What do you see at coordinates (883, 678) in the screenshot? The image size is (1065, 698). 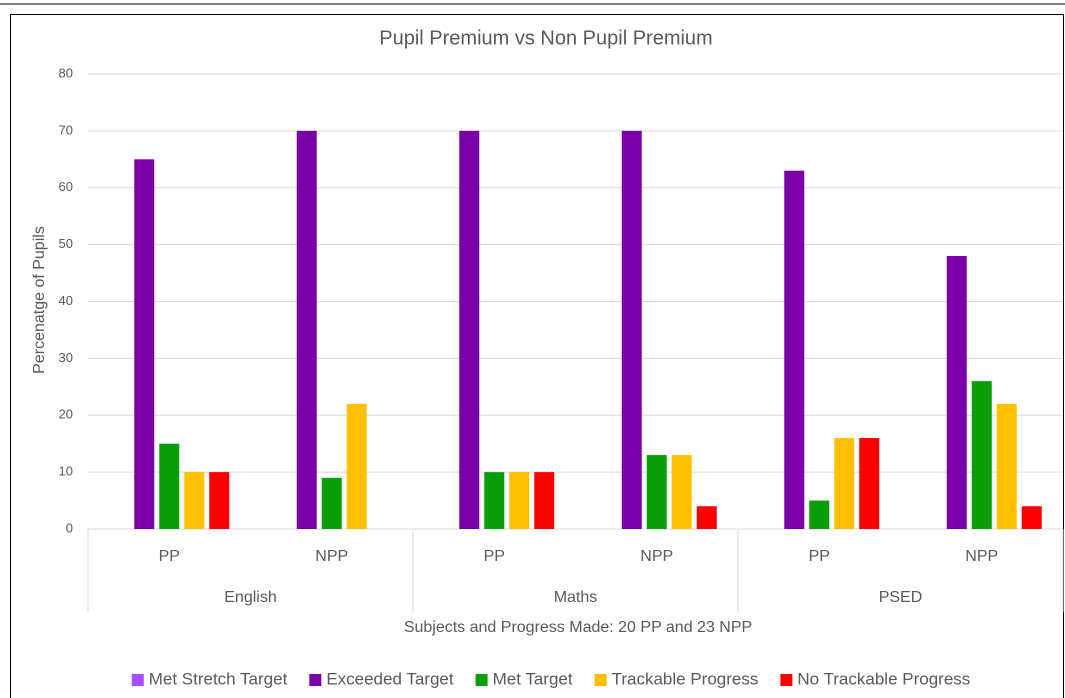 I see `legend-label: No Trackable Progress` at bounding box center [883, 678].